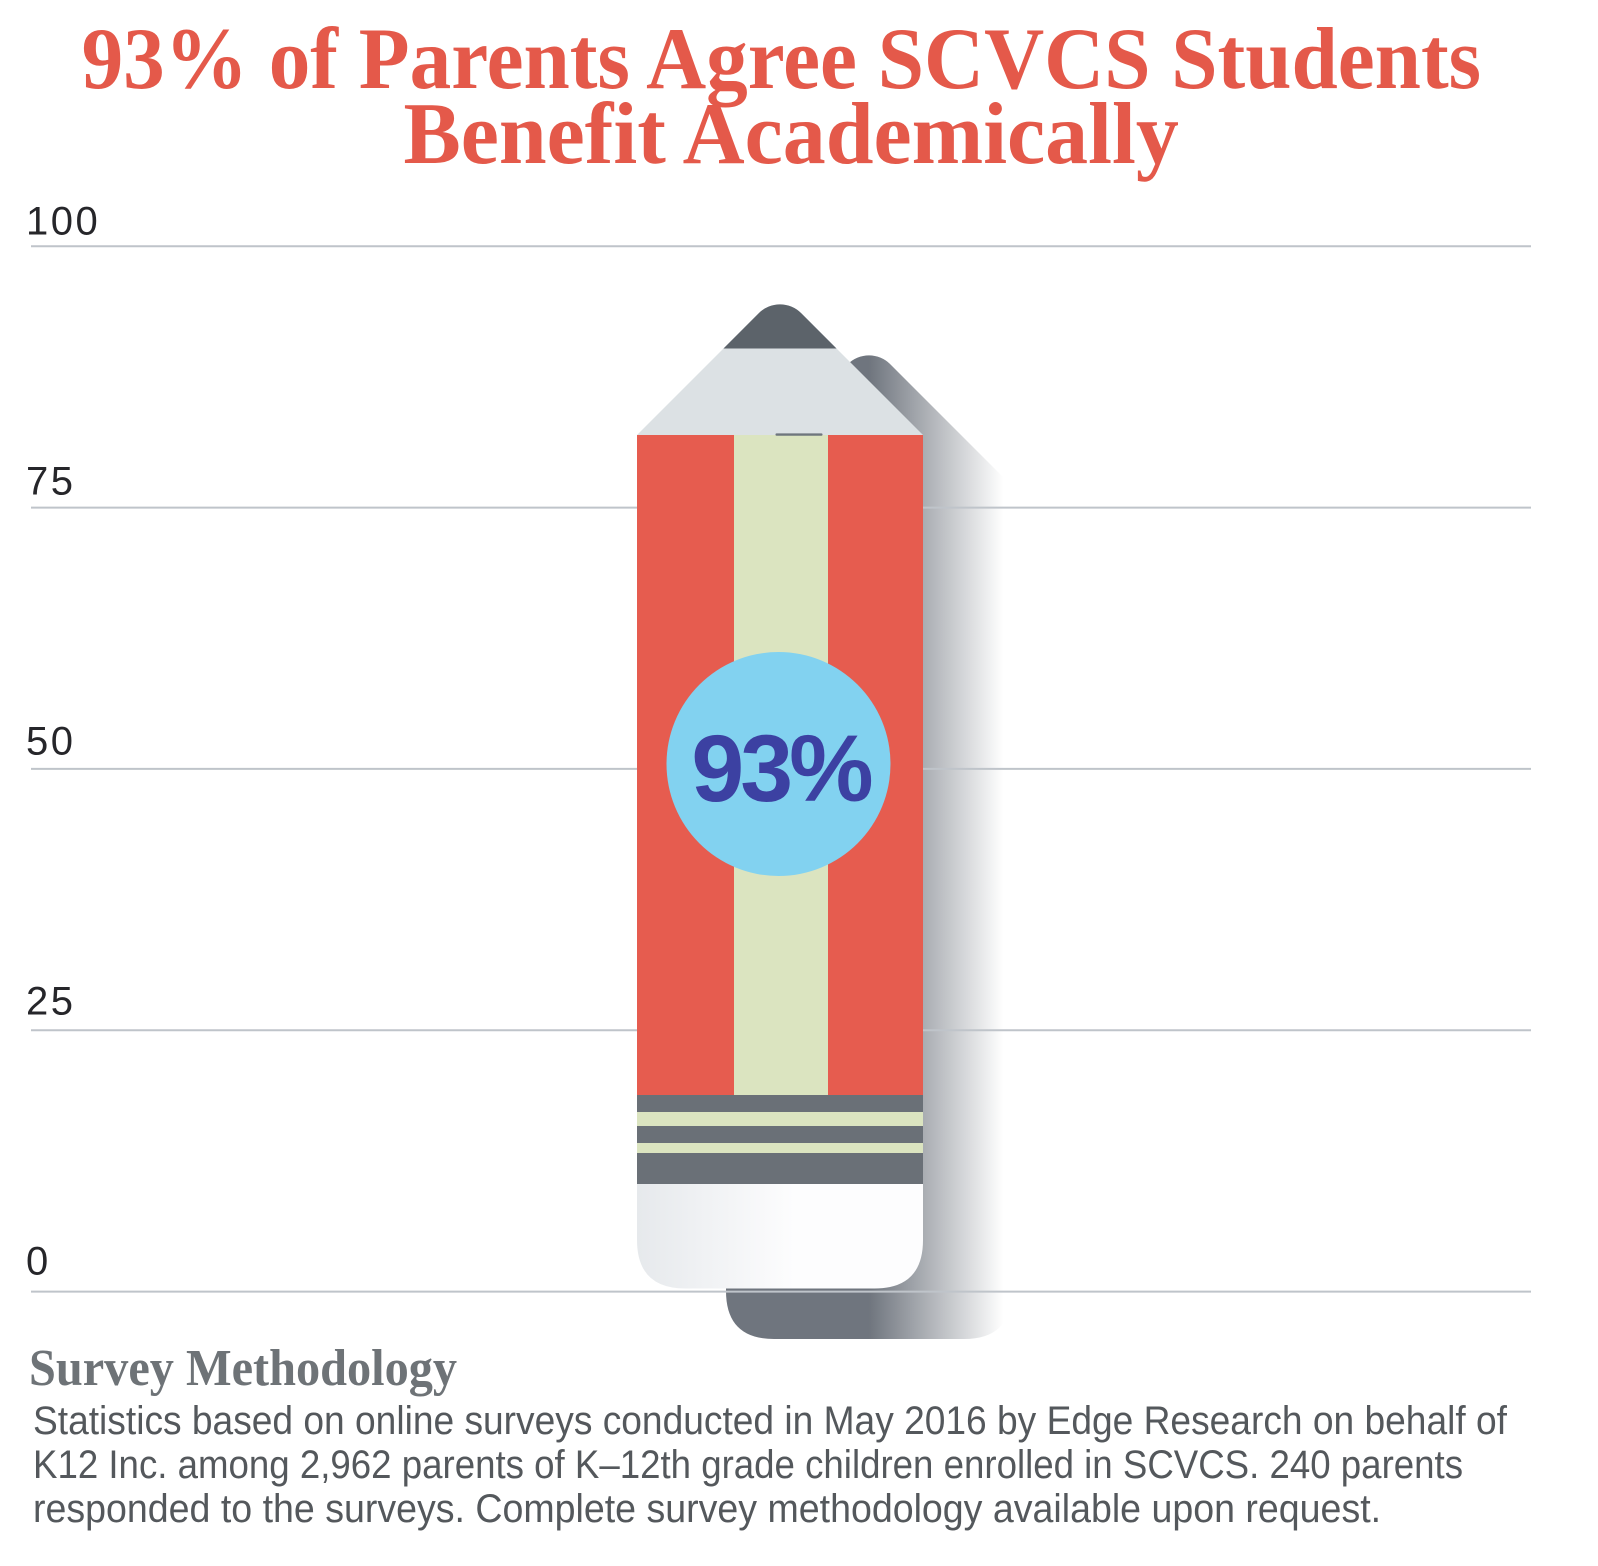 This screenshot has height=1566, width=1598. Describe the element at coordinates (63, 222) in the screenshot. I see `svg-text: 100` at that location.